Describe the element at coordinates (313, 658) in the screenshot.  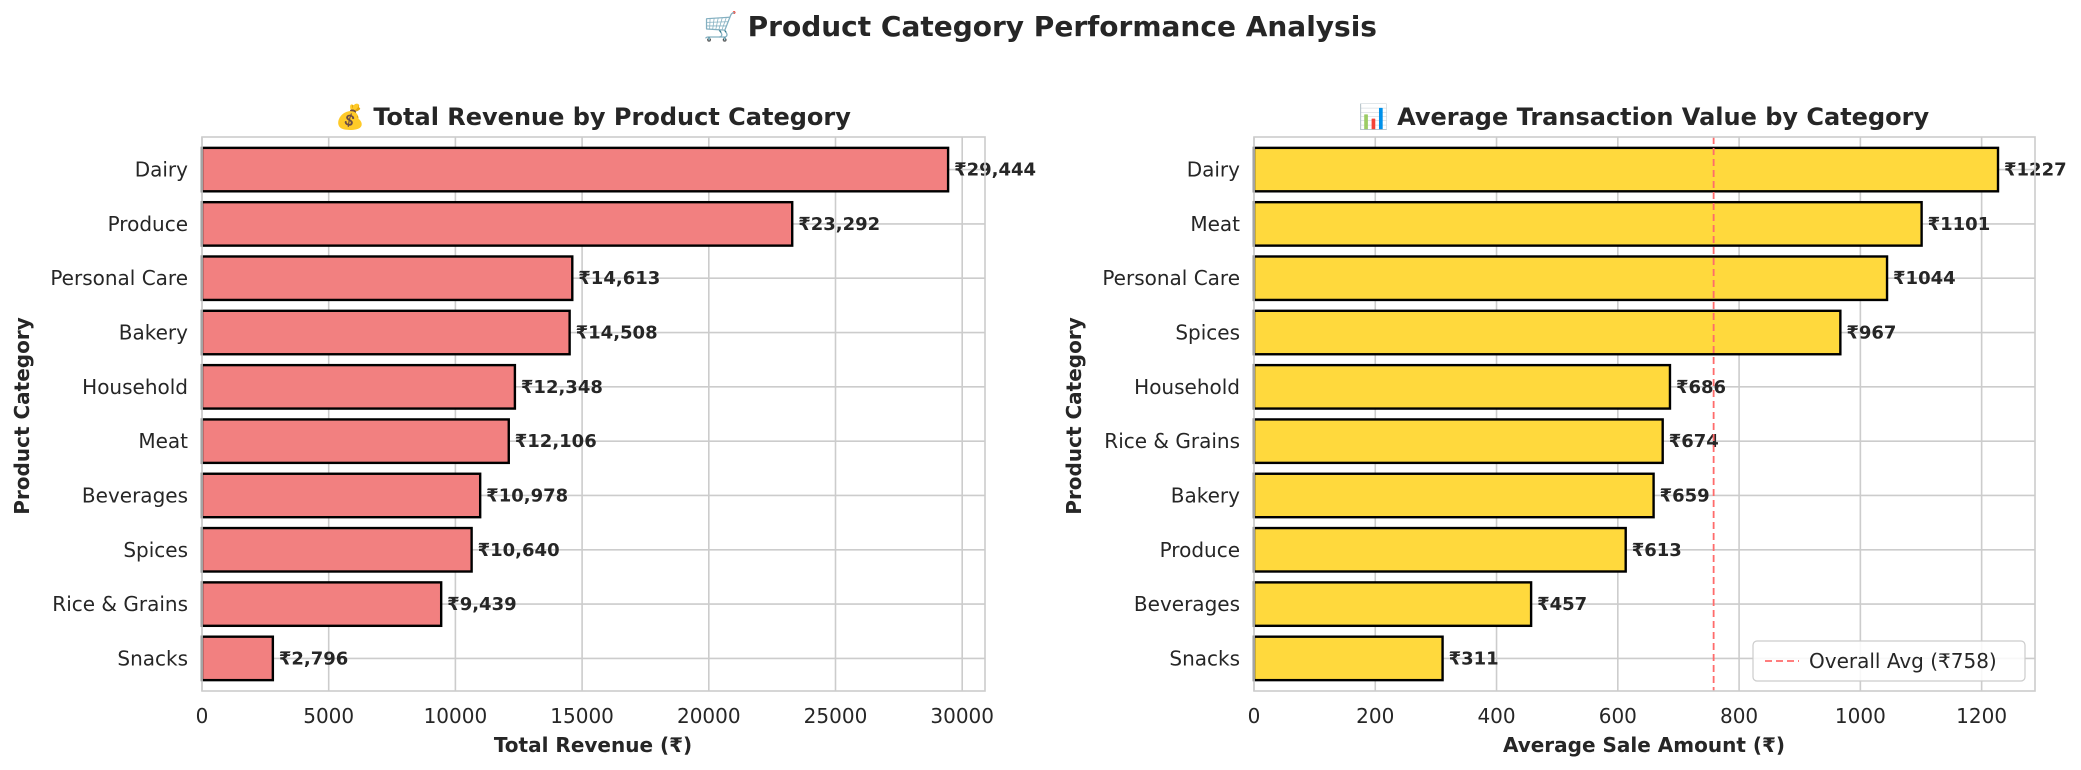
I see `revenue-value-label: ₹2,796` at that location.